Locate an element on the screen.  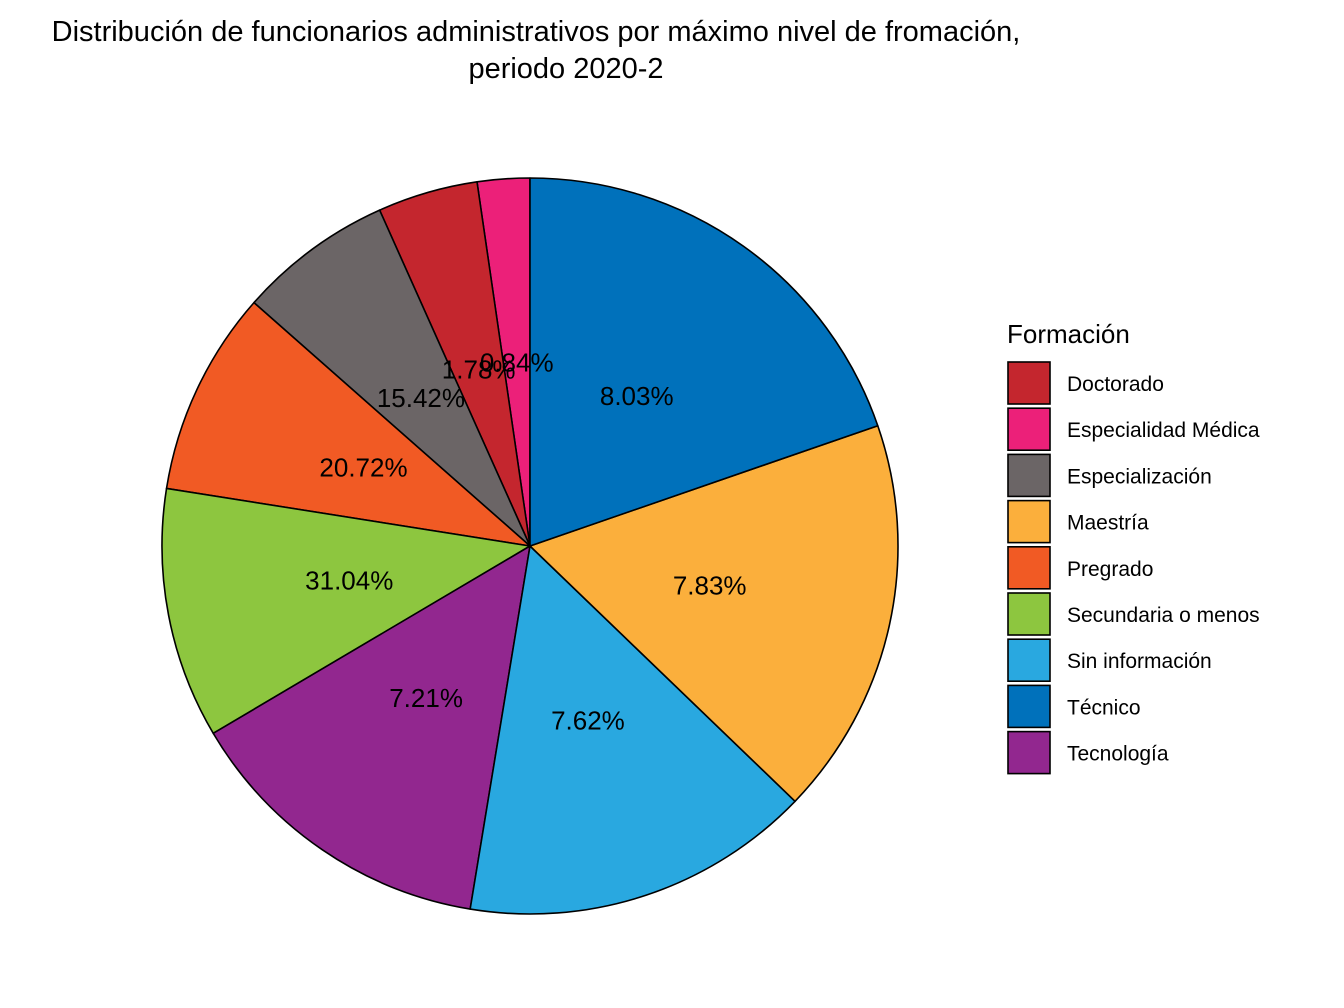
chart-title-line-2: periodo 2020-2 is located at coordinates (565, 69).